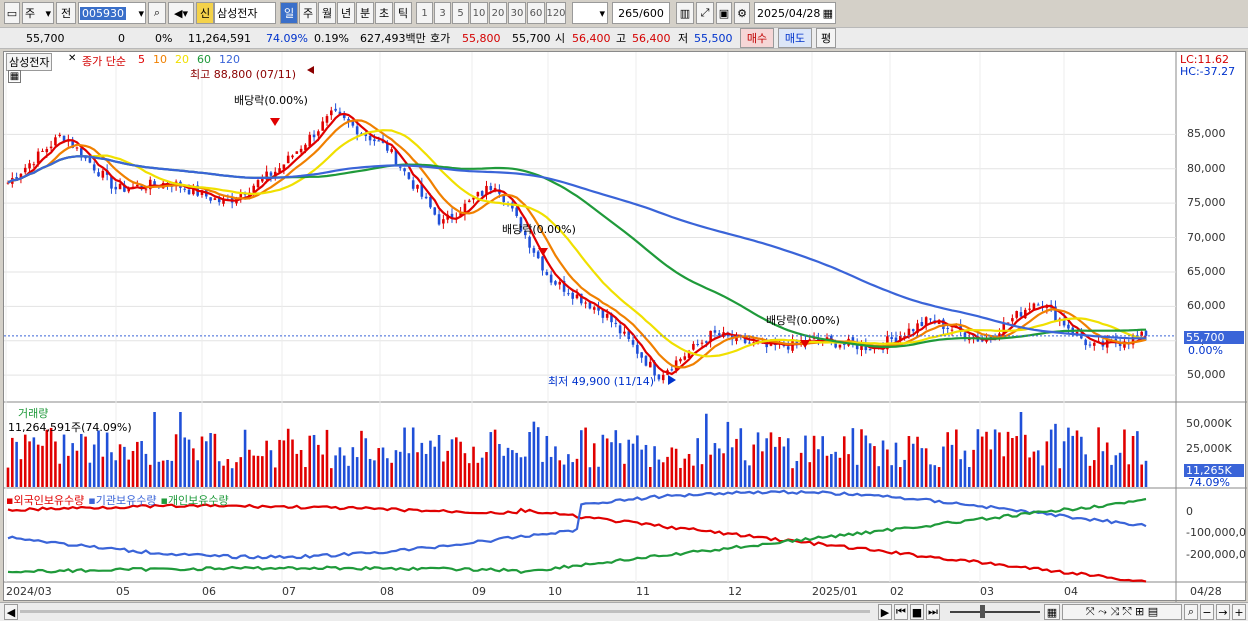  What do you see at coordinates (757, 38) in the screenshot?
I see `buy-button: 매수` at bounding box center [757, 38].